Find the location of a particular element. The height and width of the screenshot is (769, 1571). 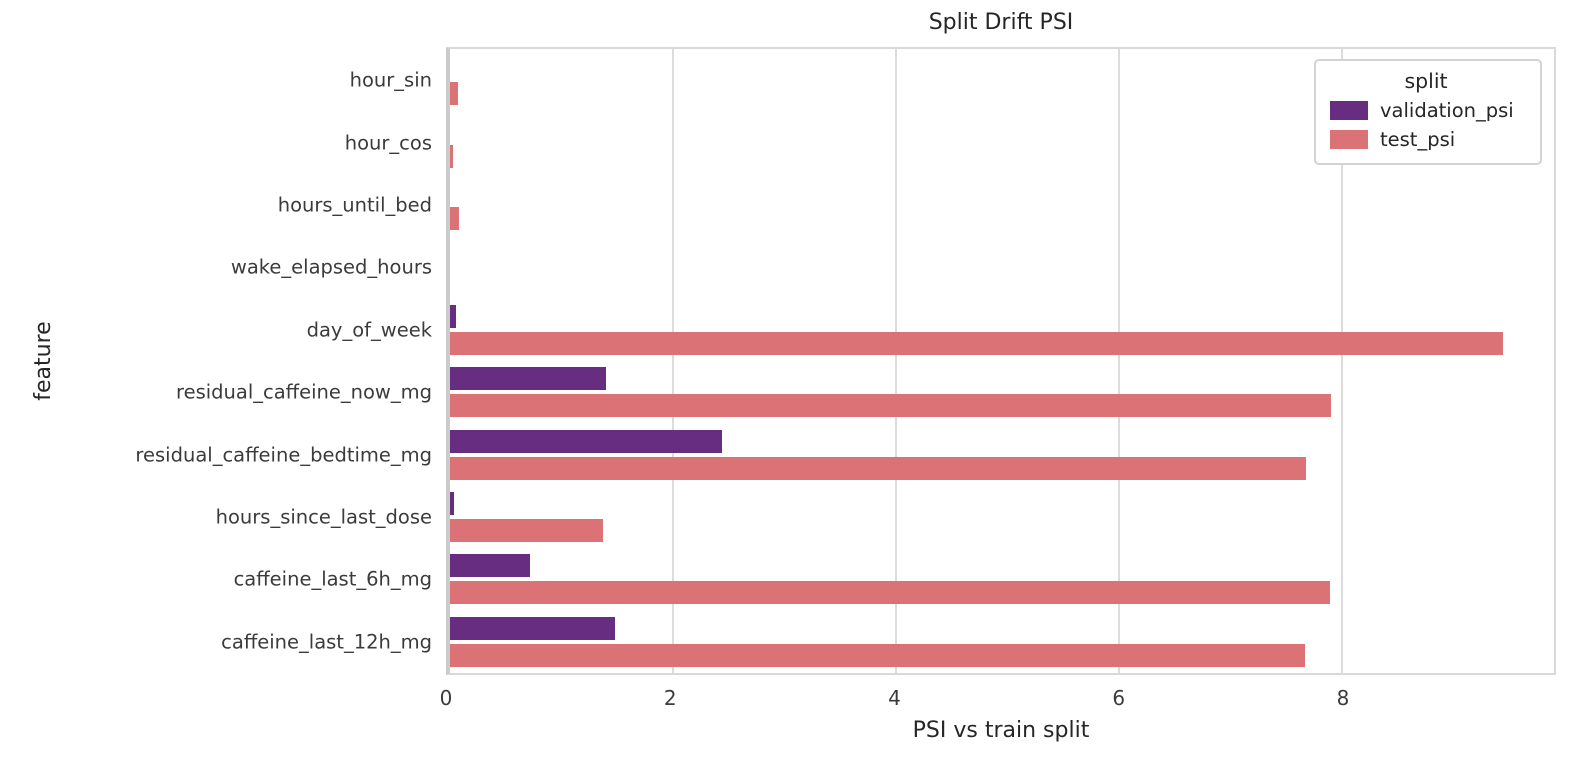

x-tick-label: 8 is located at coordinates (1343, 698).